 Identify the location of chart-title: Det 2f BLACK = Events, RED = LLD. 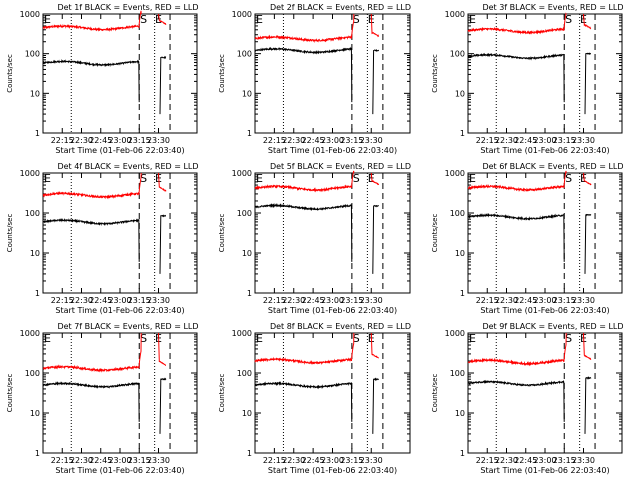
(340, 7).